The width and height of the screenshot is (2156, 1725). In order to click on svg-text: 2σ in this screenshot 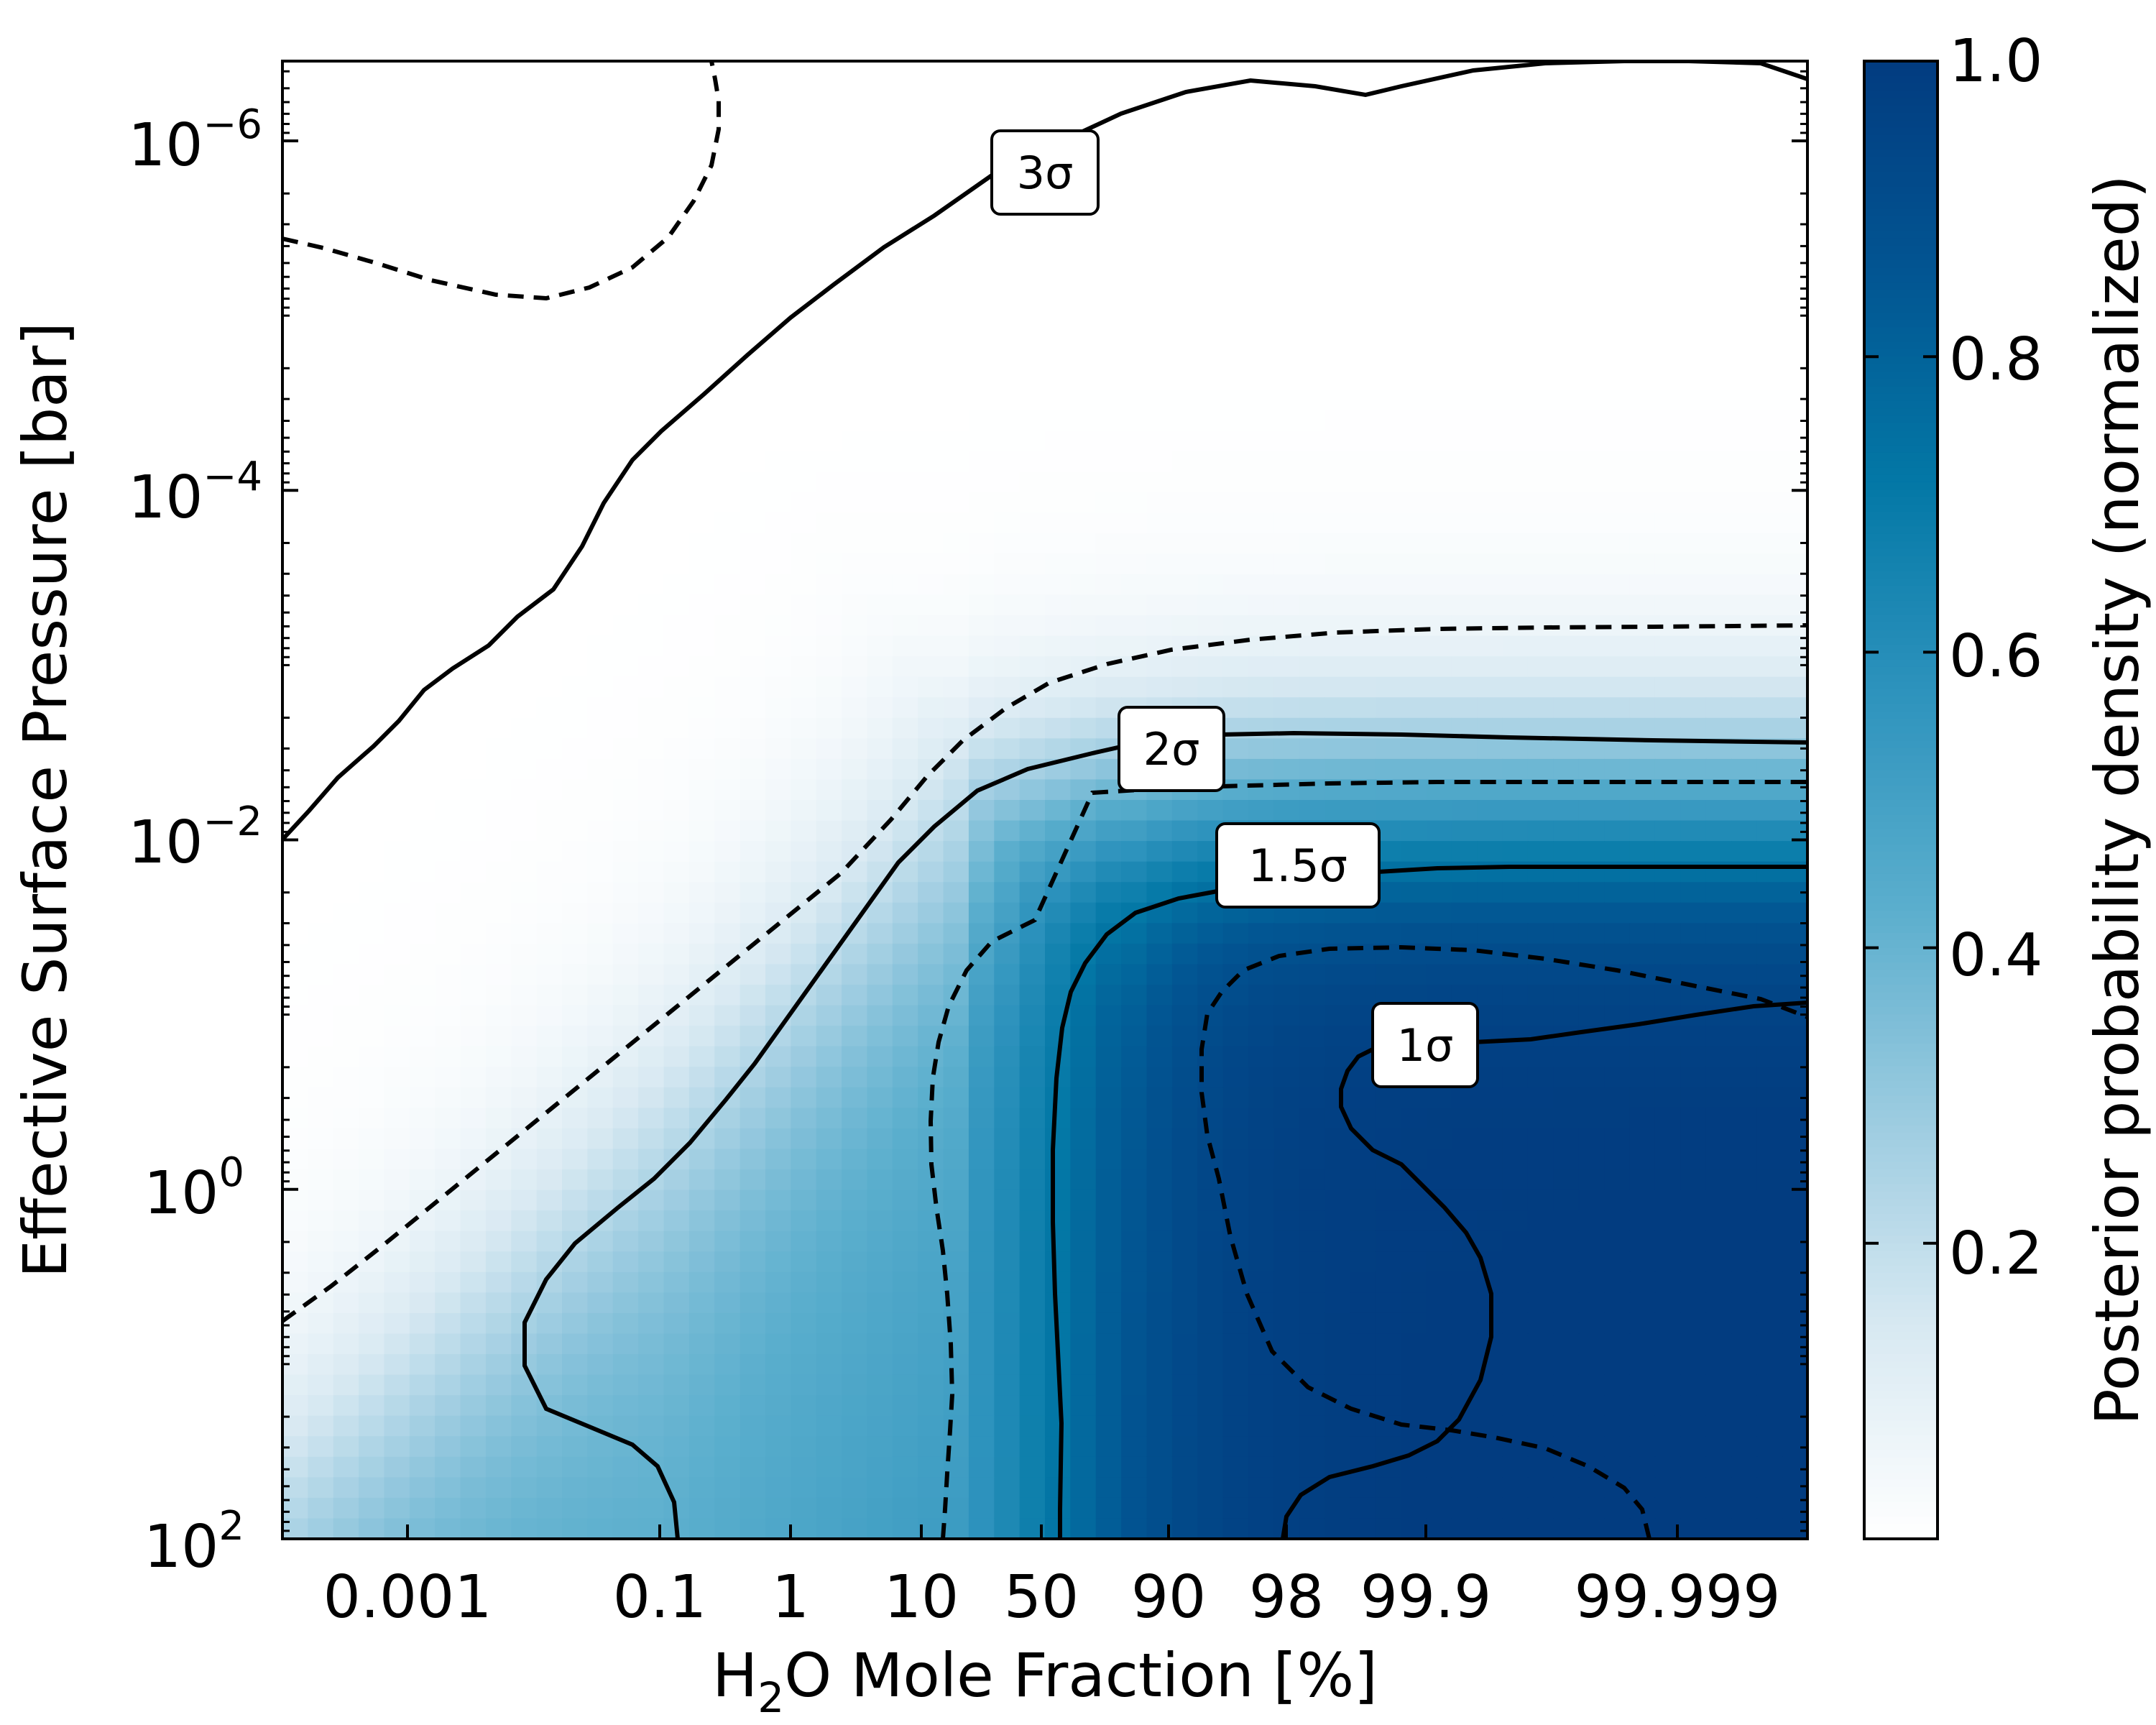, I will do `click(1171, 749)`.